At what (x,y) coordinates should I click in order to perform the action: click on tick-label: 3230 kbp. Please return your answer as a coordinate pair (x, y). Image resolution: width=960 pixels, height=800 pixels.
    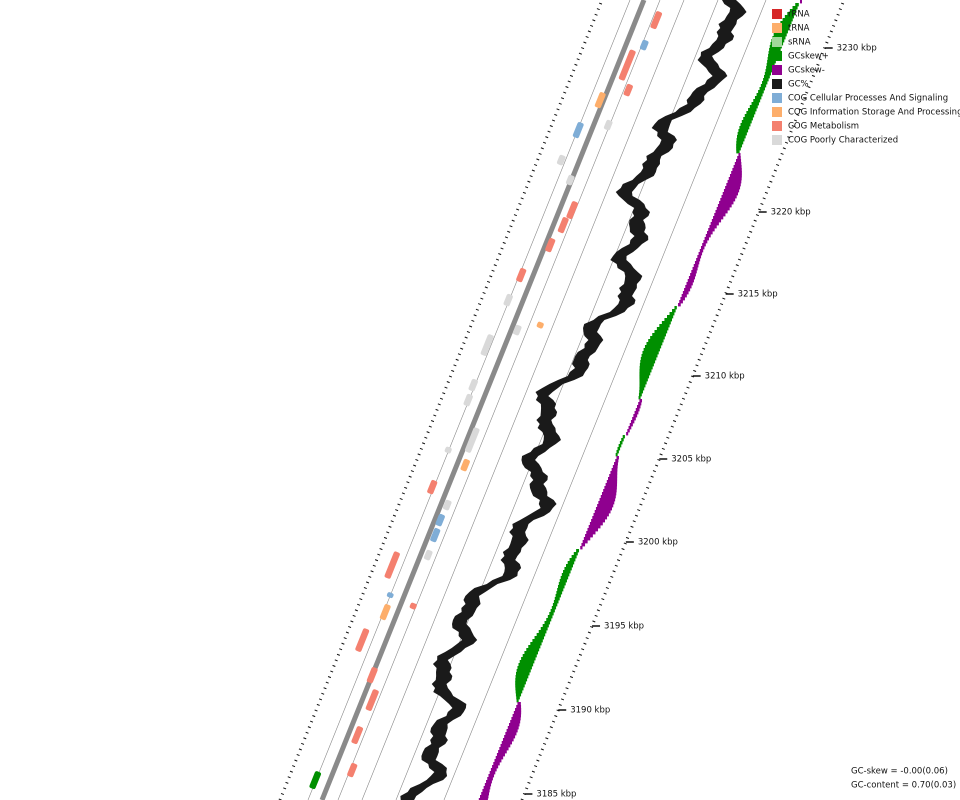
    Looking at the image, I should click on (857, 49).